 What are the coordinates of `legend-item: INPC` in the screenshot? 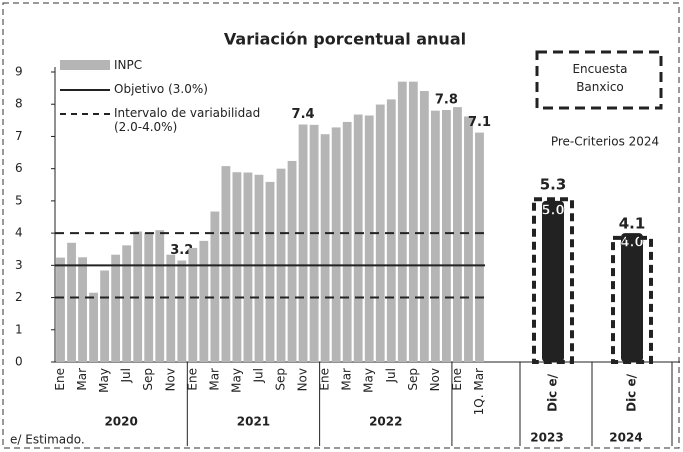 It's located at (165, 65).